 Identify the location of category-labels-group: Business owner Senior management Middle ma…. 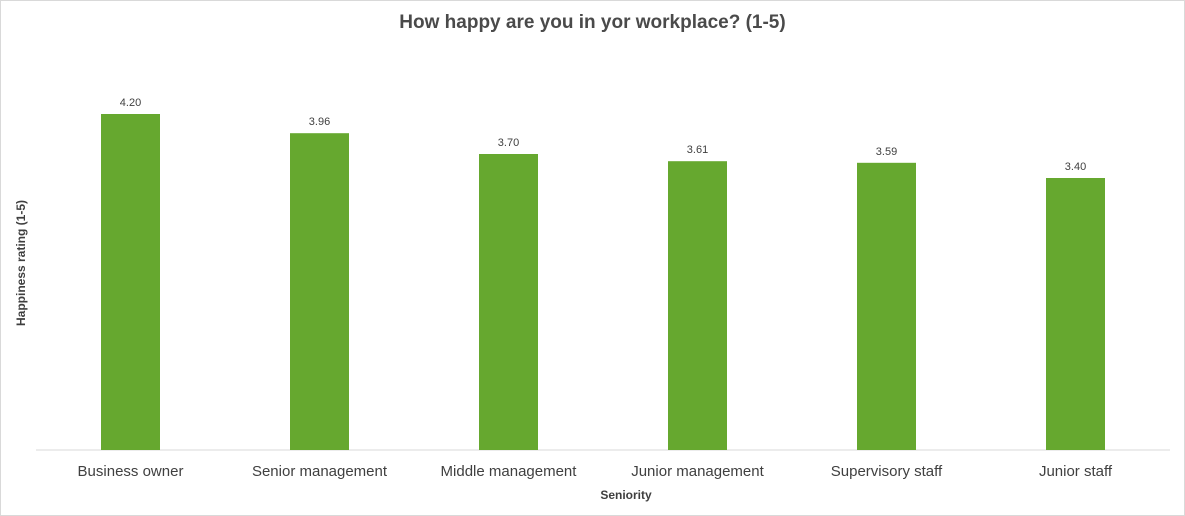
(595, 471).